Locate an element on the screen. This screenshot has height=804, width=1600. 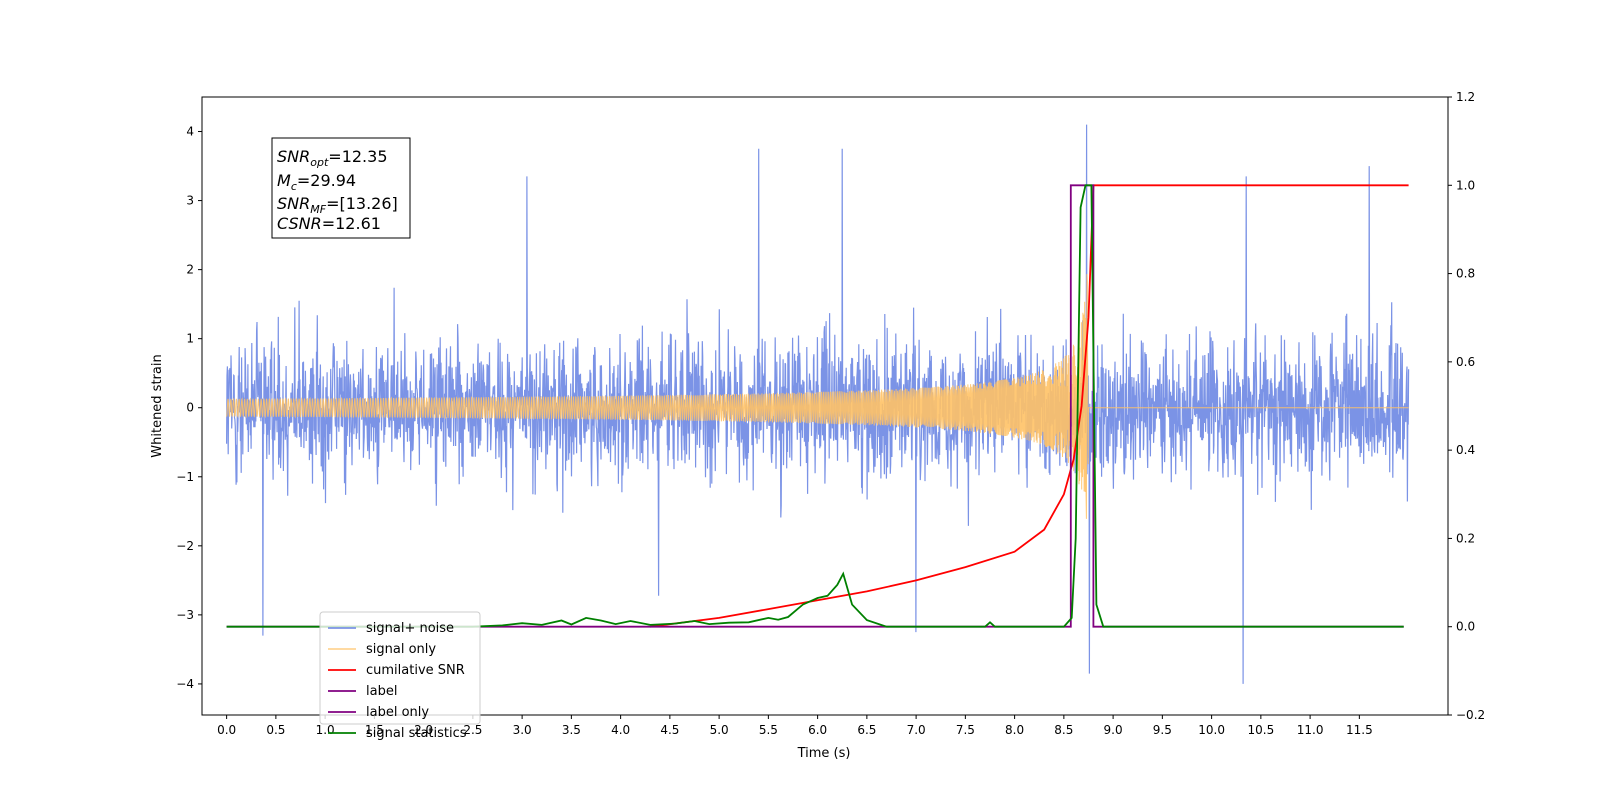
x-tick-label: 10.0 is located at coordinates (1211, 730).